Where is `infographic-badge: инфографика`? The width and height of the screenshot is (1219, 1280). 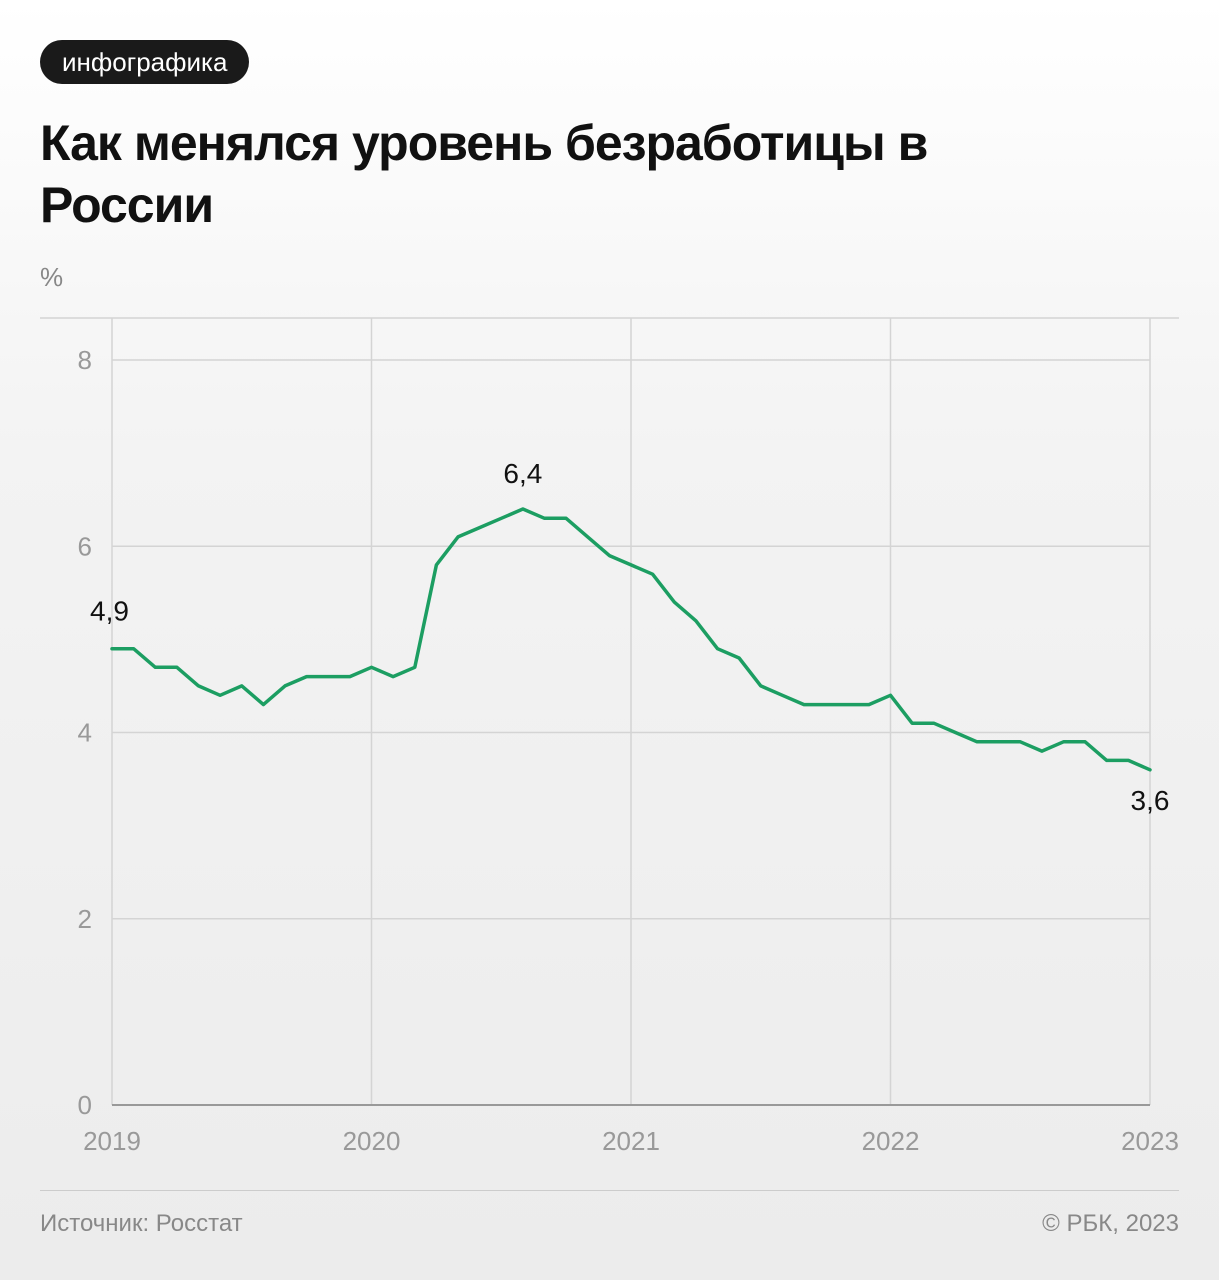 infographic-badge: инфографика is located at coordinates (145, 62).